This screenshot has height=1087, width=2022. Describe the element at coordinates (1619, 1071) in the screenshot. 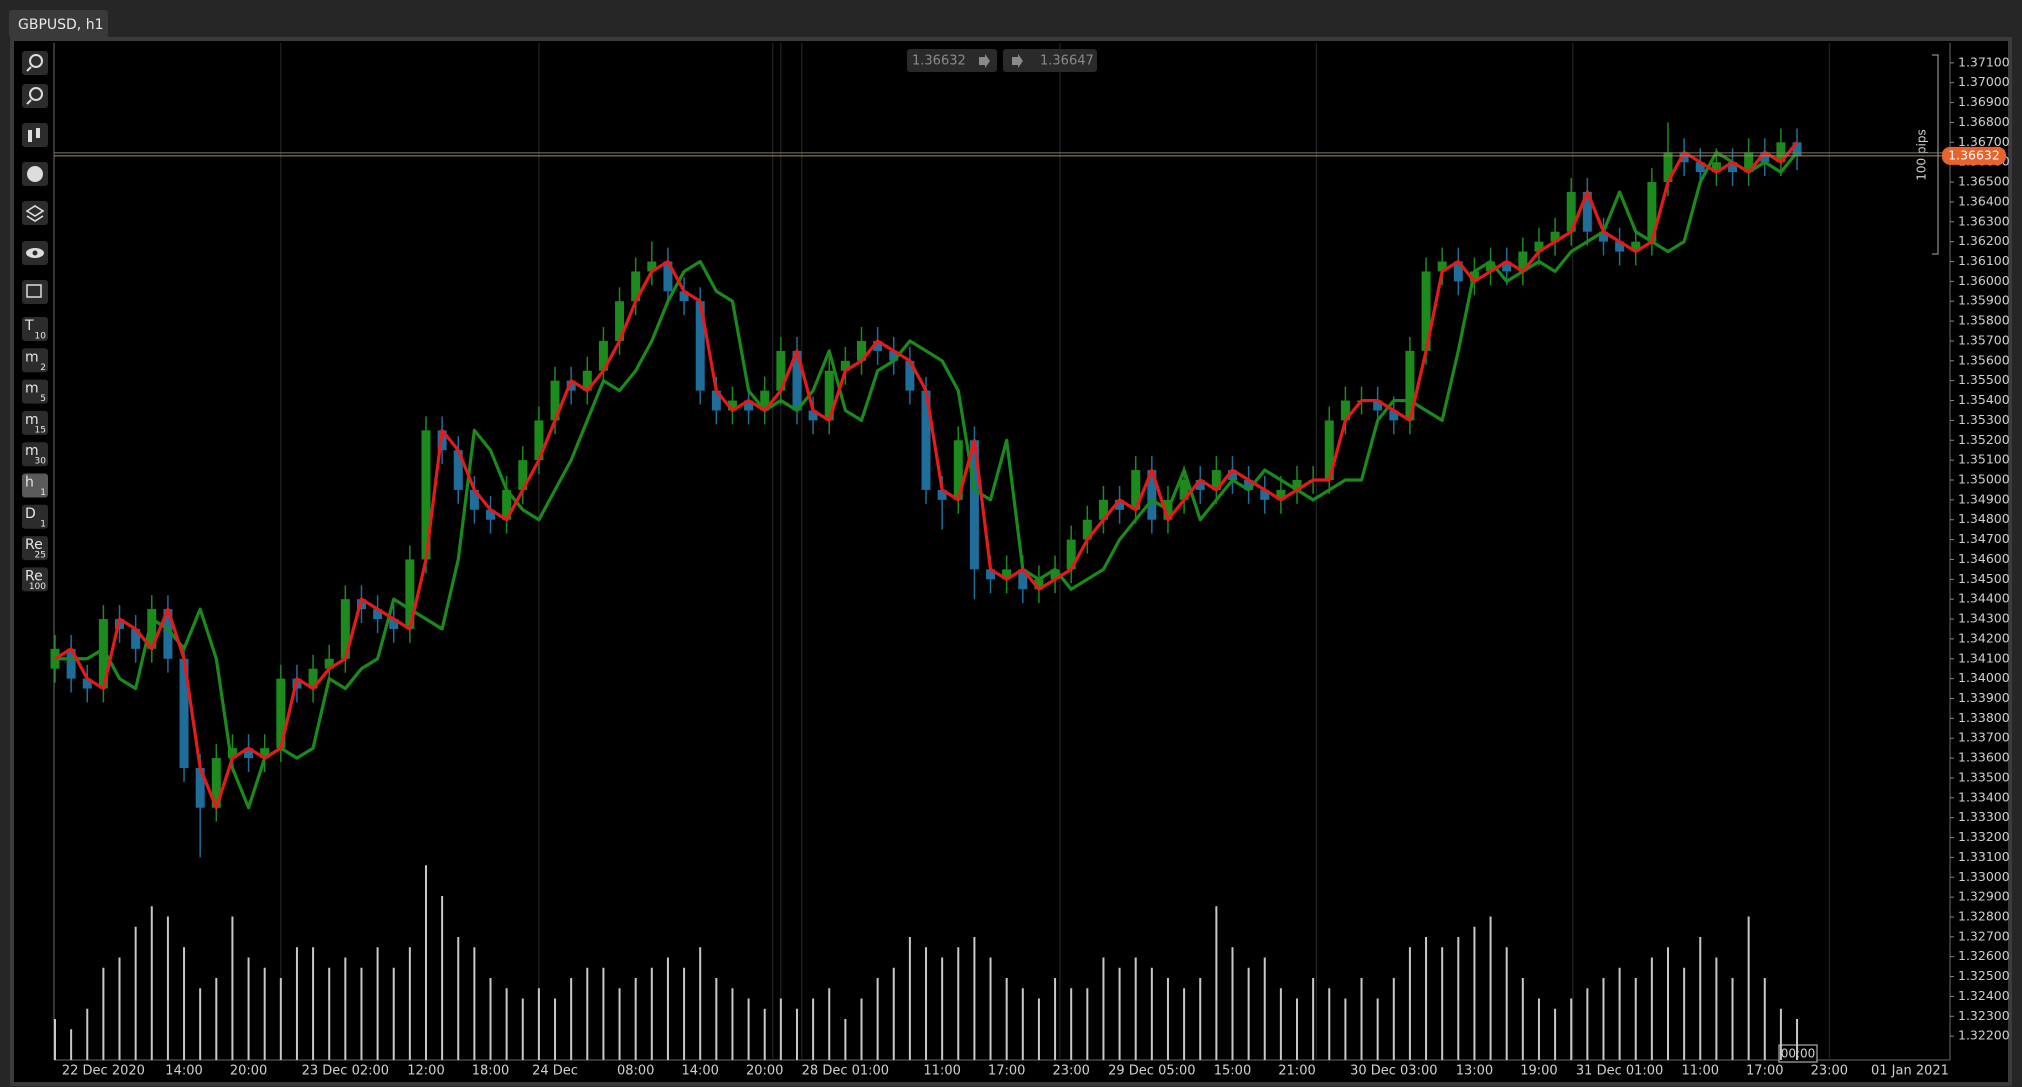

I see `x-tick-label: 31 Dec 01:00` at that location.